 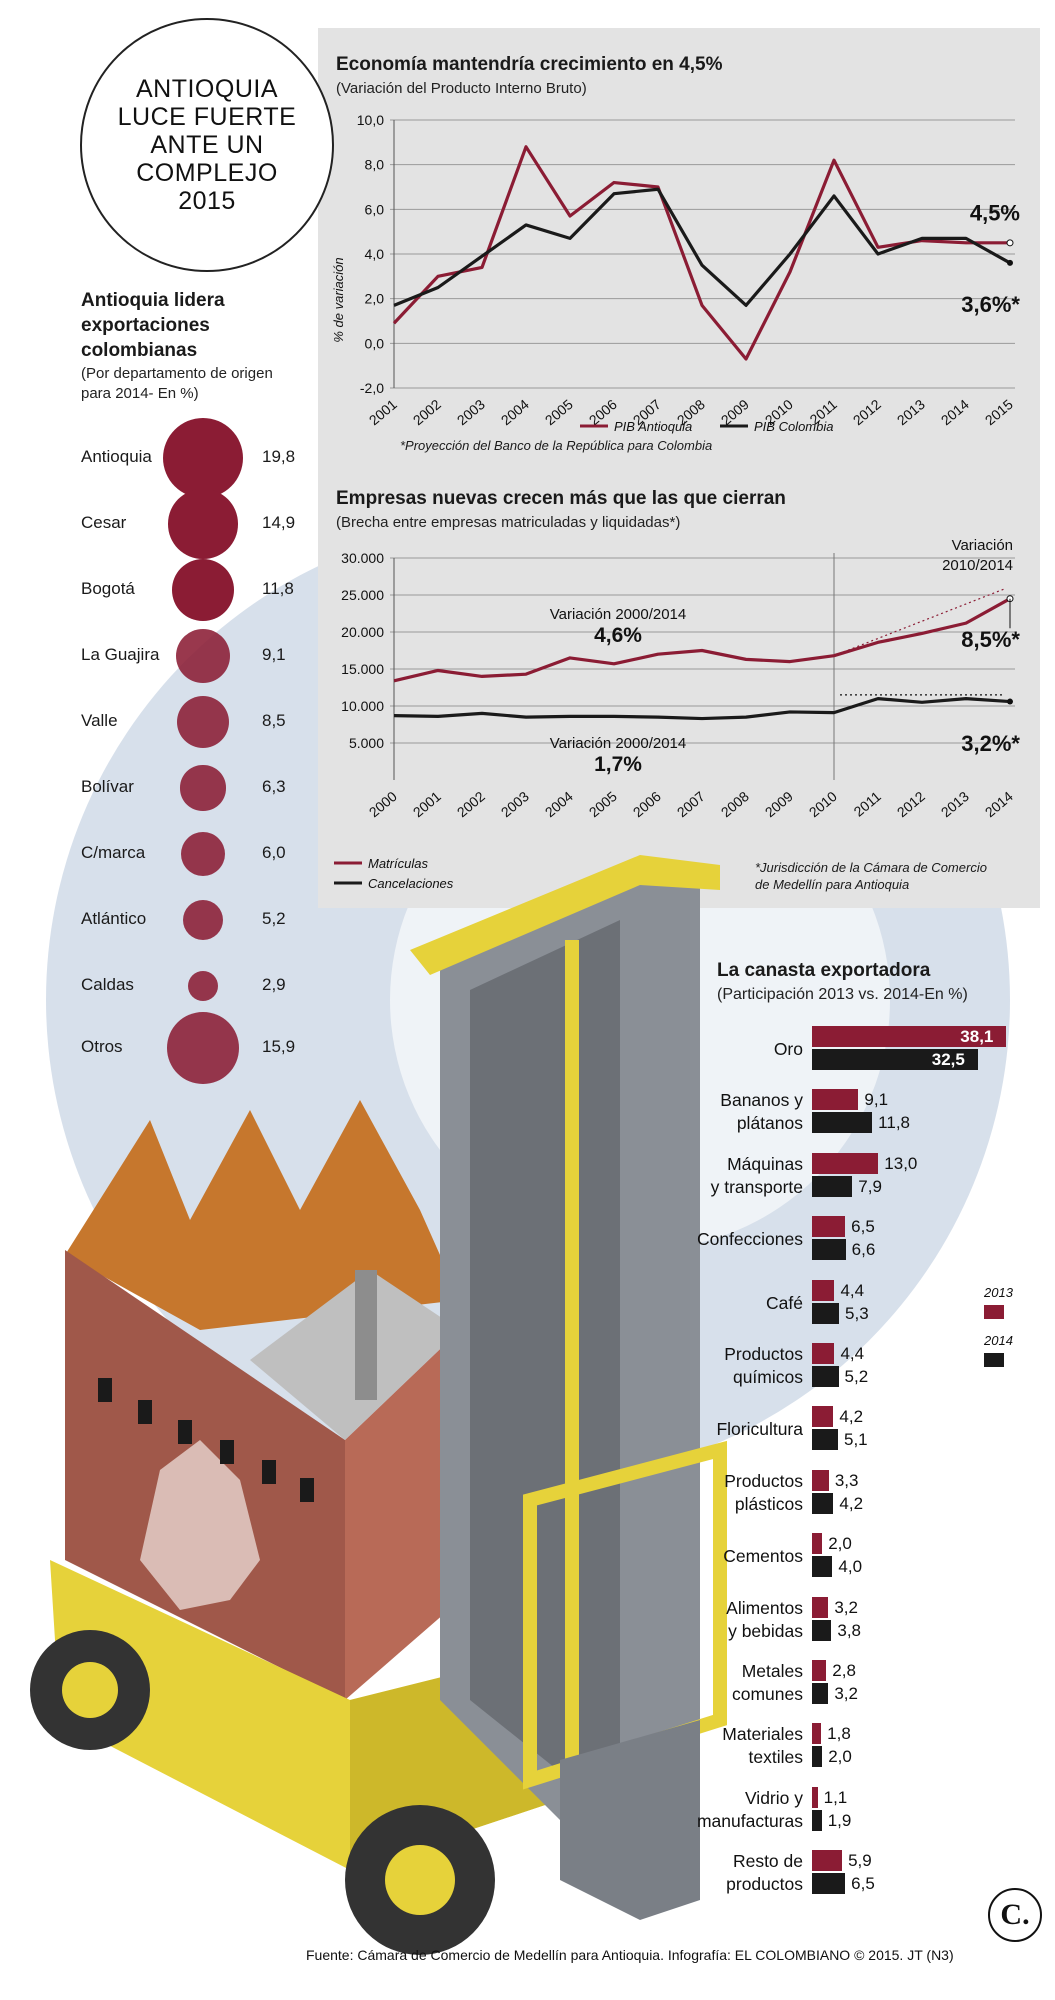 I want to click on companies-recent-value-cancelaciones: 3,2%*, so click(x=990, y=743).